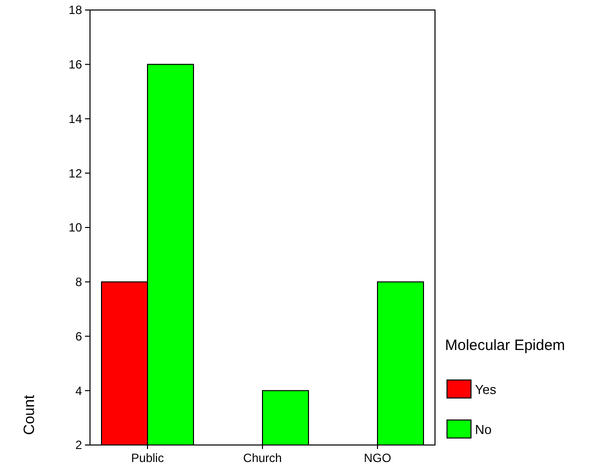  What do you see at coordinates (262, 458) in the screenshot?
I see `x-tick-label: Church` at bounding box center [262, 458].